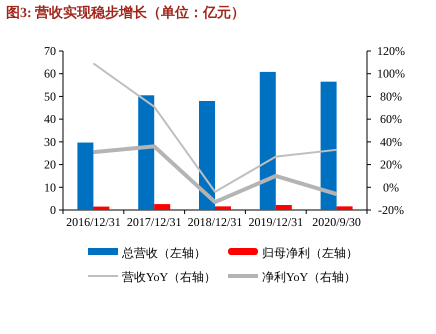 Image resolution: width=436 pixels, height=334 pixels. I want to click on x-tick-label: 2019/12/31, so click(276, 222).